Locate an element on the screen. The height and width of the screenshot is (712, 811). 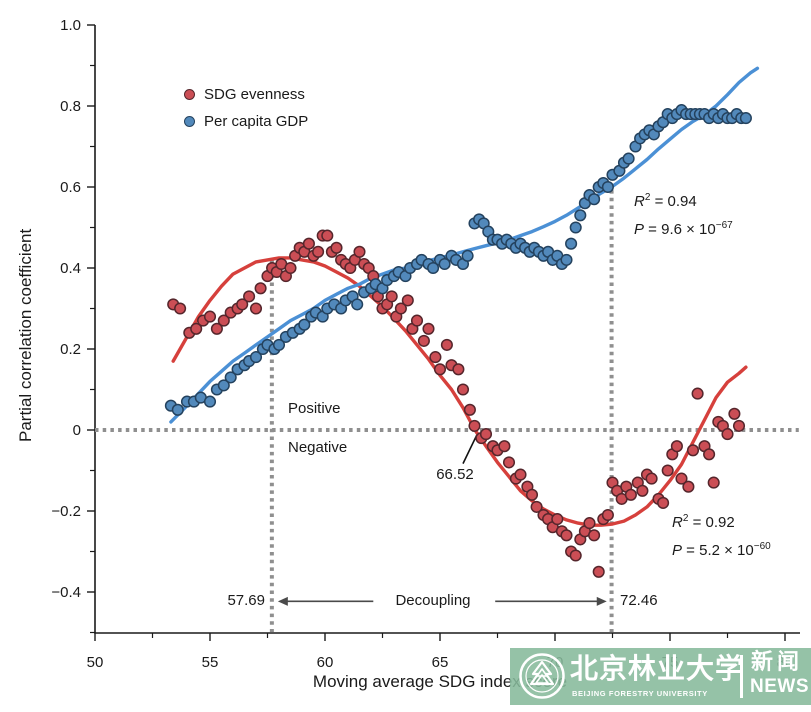
y-tick-label: −0.2 is located at coordinates (66, 511).